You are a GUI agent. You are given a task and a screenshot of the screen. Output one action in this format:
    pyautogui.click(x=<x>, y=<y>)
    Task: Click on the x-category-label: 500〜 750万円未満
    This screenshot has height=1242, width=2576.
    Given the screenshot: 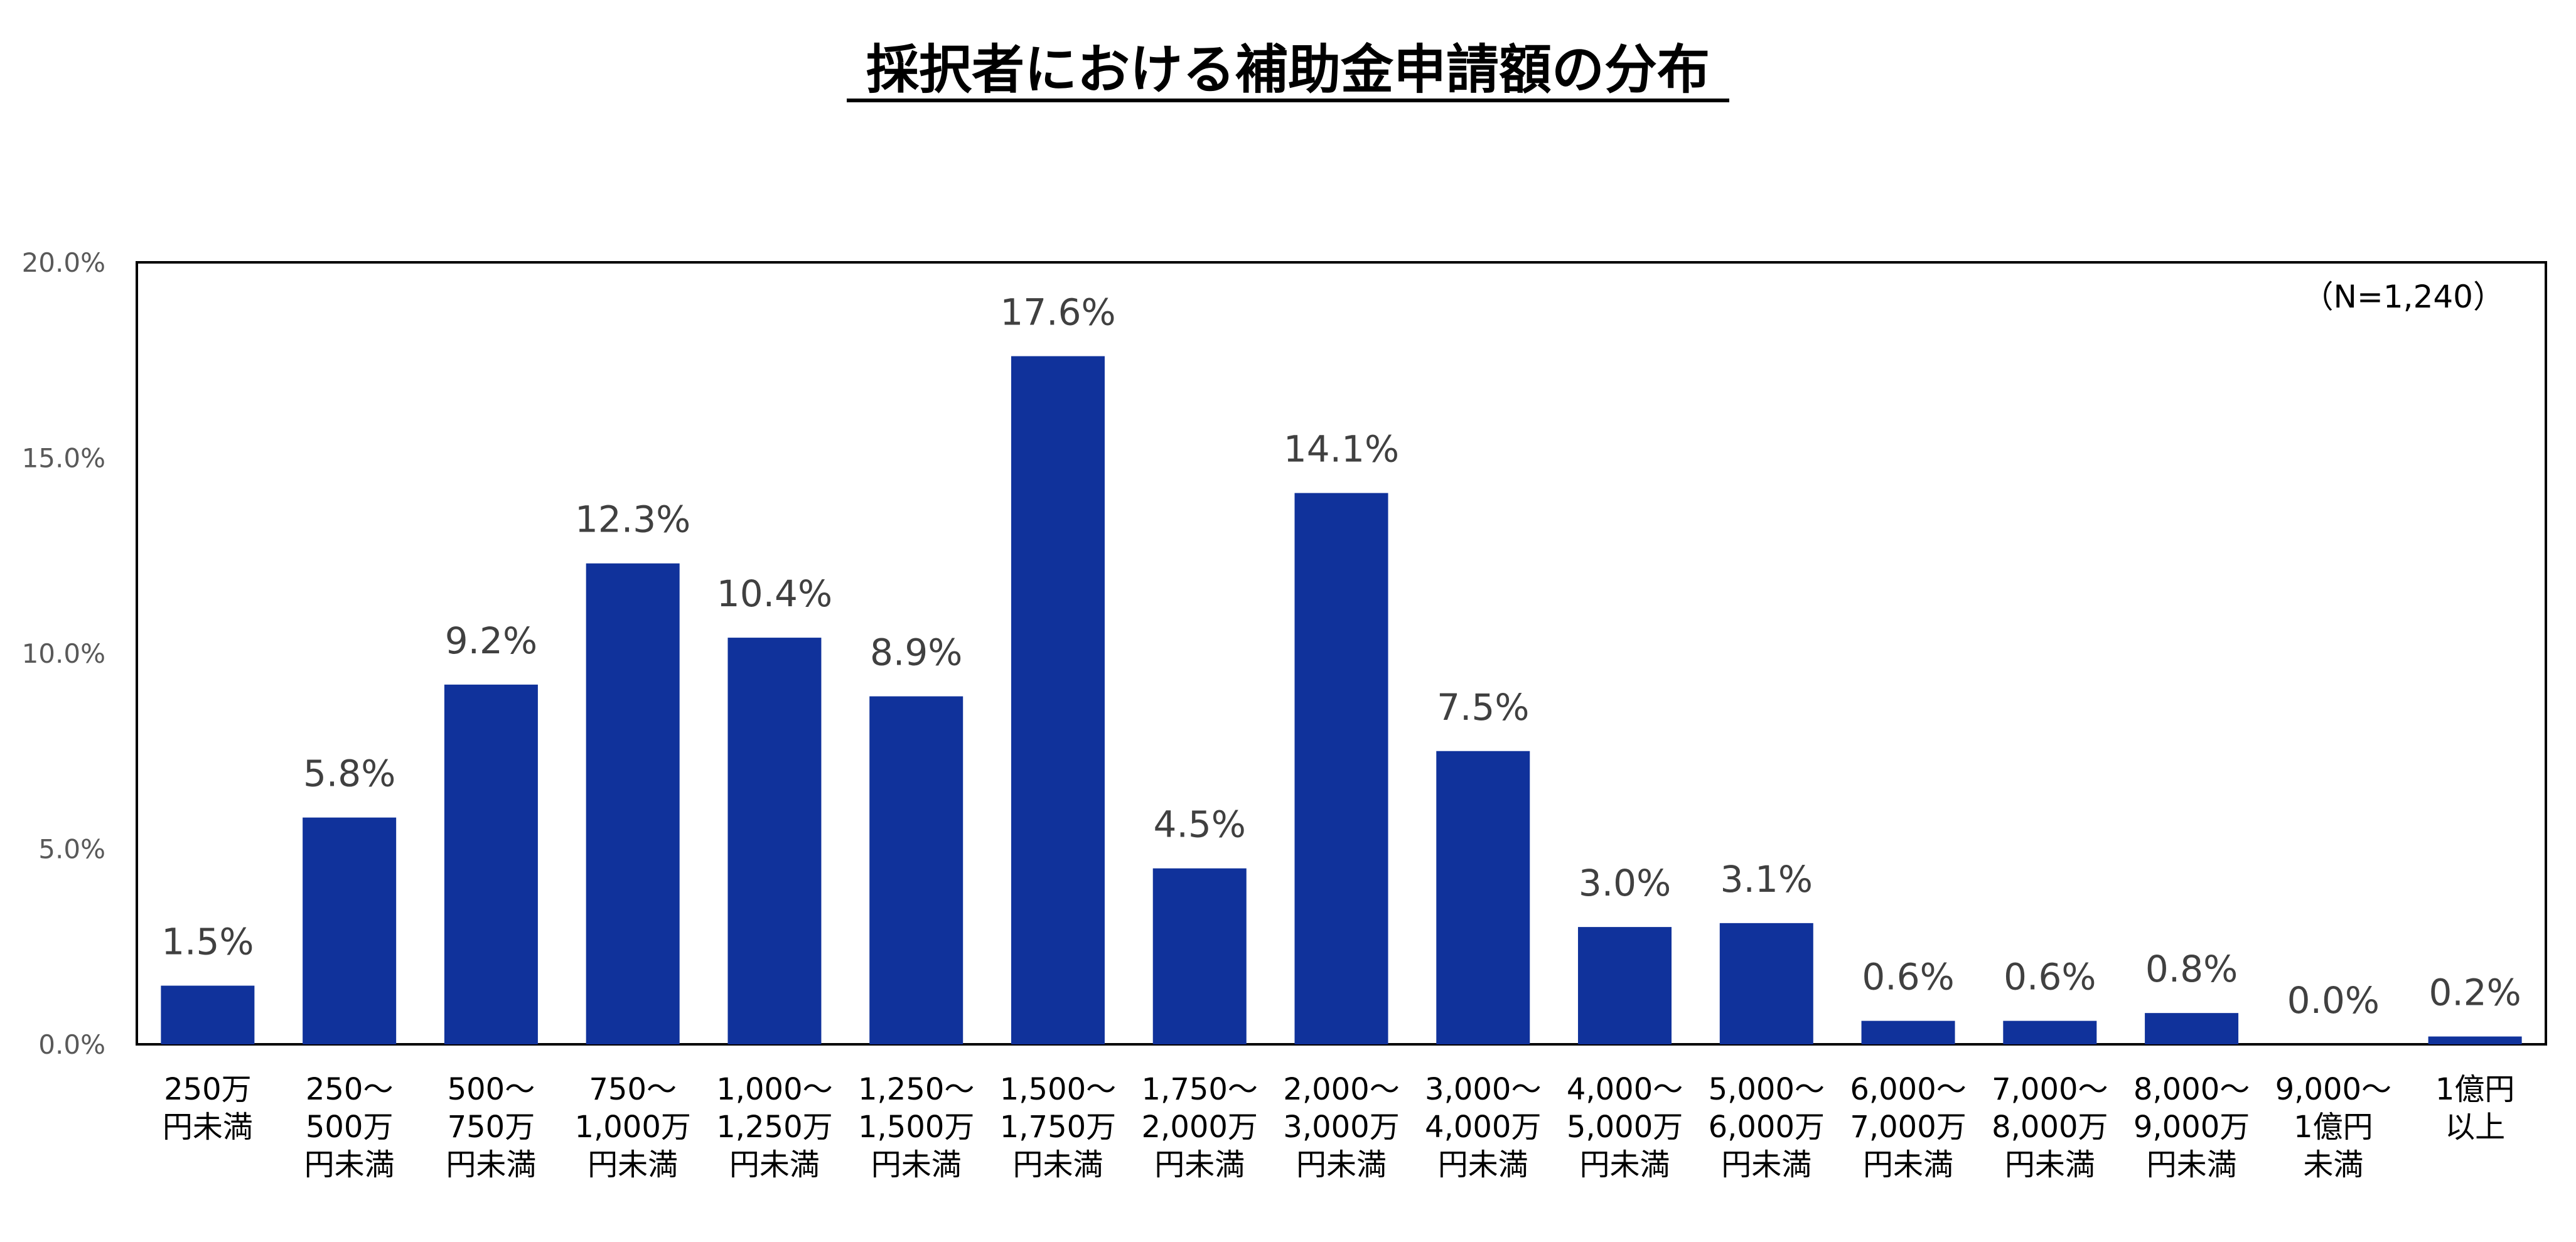 What is the action you would take?
    pyautogui.click(x=491, y=1127)
    